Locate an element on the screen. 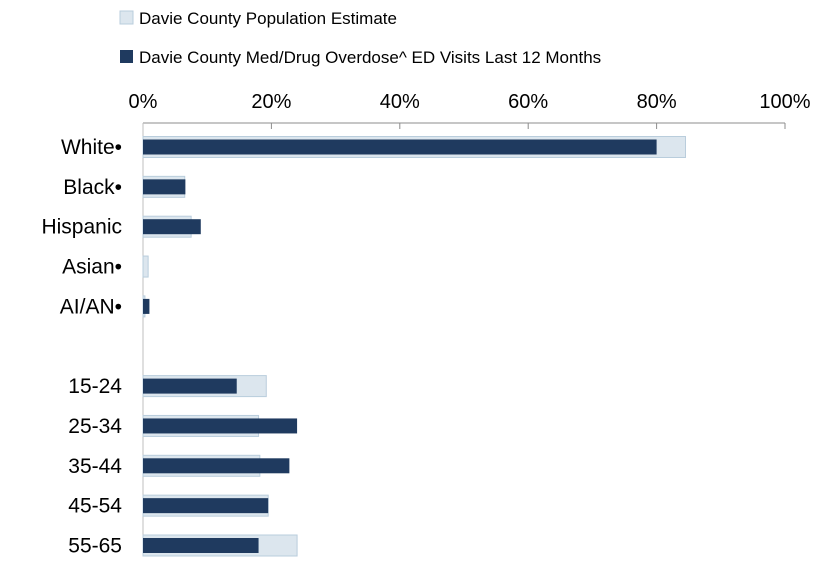 This screenshot has height=561, width=837. x-tick-label: 60% is located at coordinates (528, 102).